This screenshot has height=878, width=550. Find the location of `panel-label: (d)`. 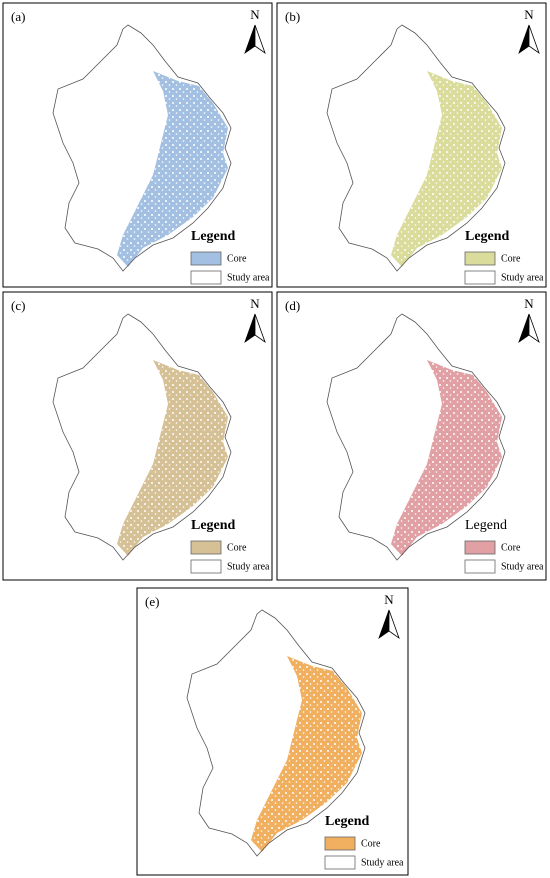

panel-label: (d) is located at coordinates (292, 305).